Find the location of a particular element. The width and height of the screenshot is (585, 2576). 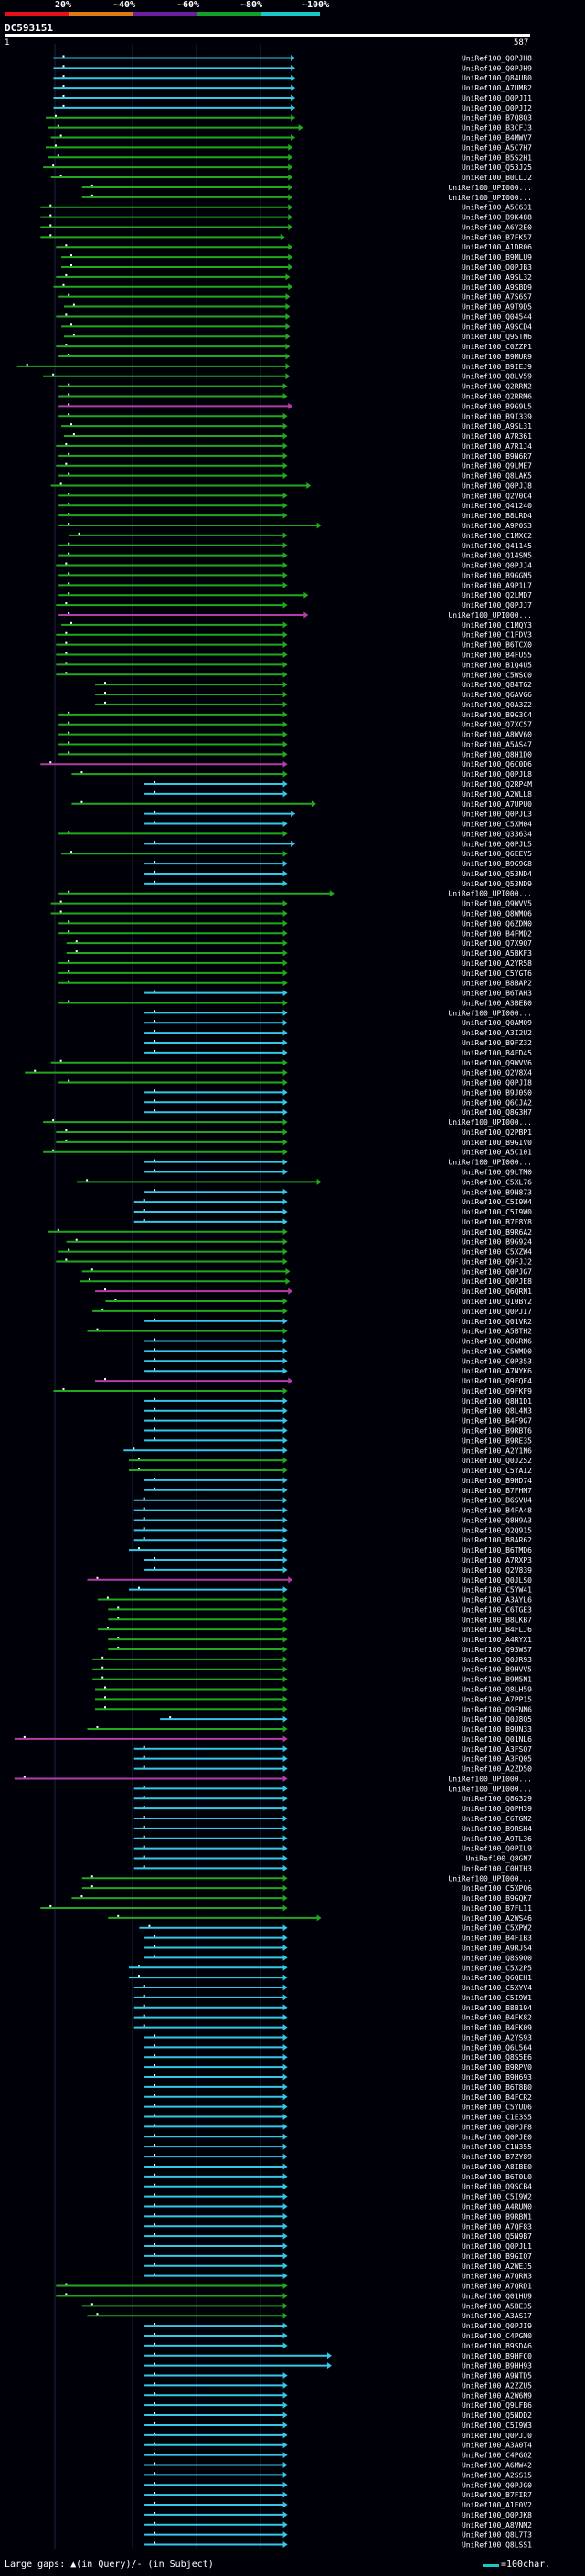

hit-label: UniRef100_Q53ND4 is located at coordinates (497, 874).